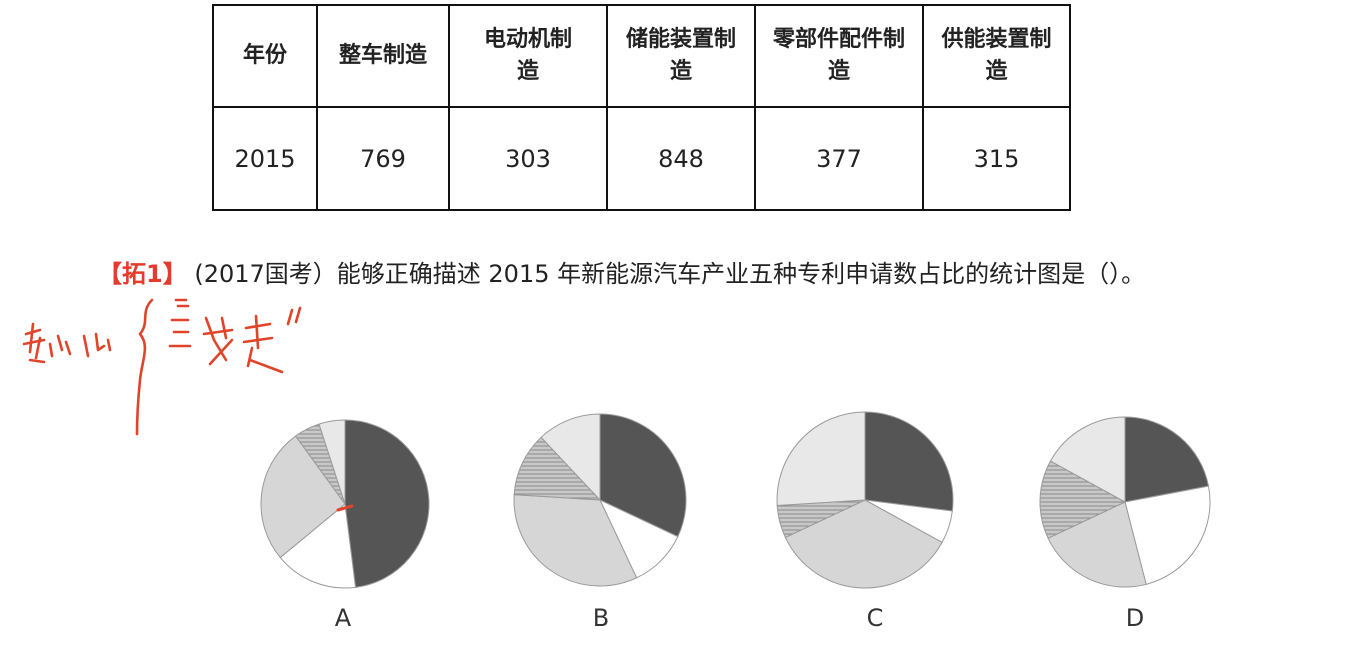 Image resolution: width=1364 pixels, height=667 pixels. What do you see at coordinates (383, 158) in the screenshot?
I see `cell-vehicle: 769` at bounding box center [383, 158].